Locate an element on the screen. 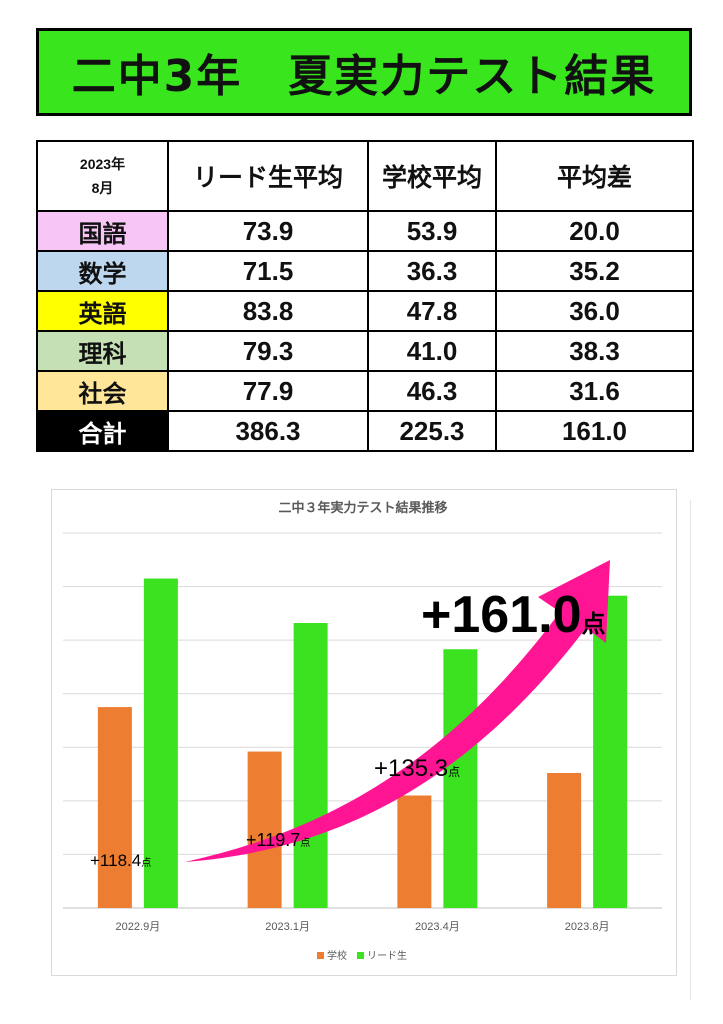  lead-avg-cell: 79.3 is located at coordinates (268, 351).